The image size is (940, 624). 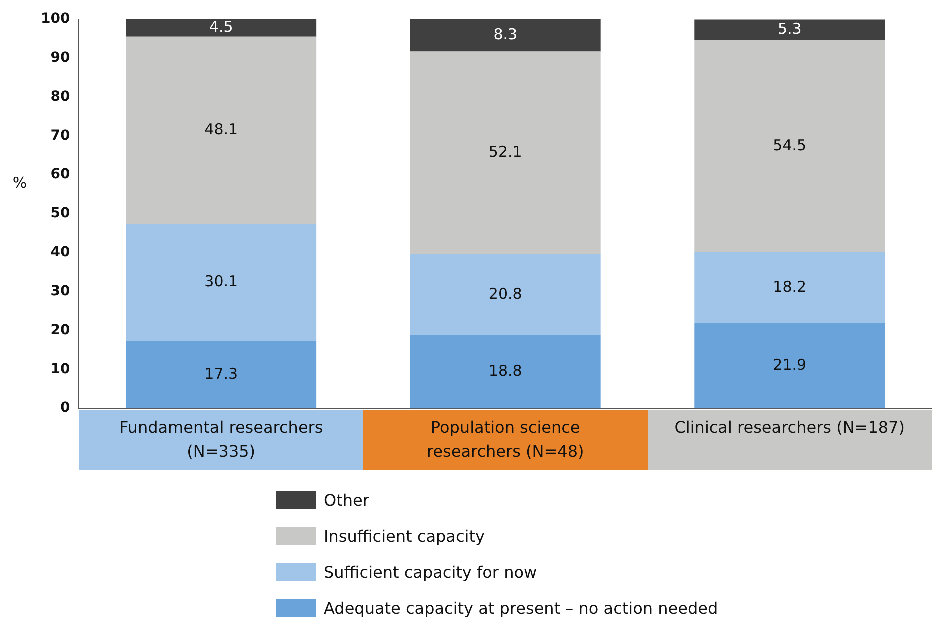 I want to click on data-label: 18.8, so click(x=505, y=371).